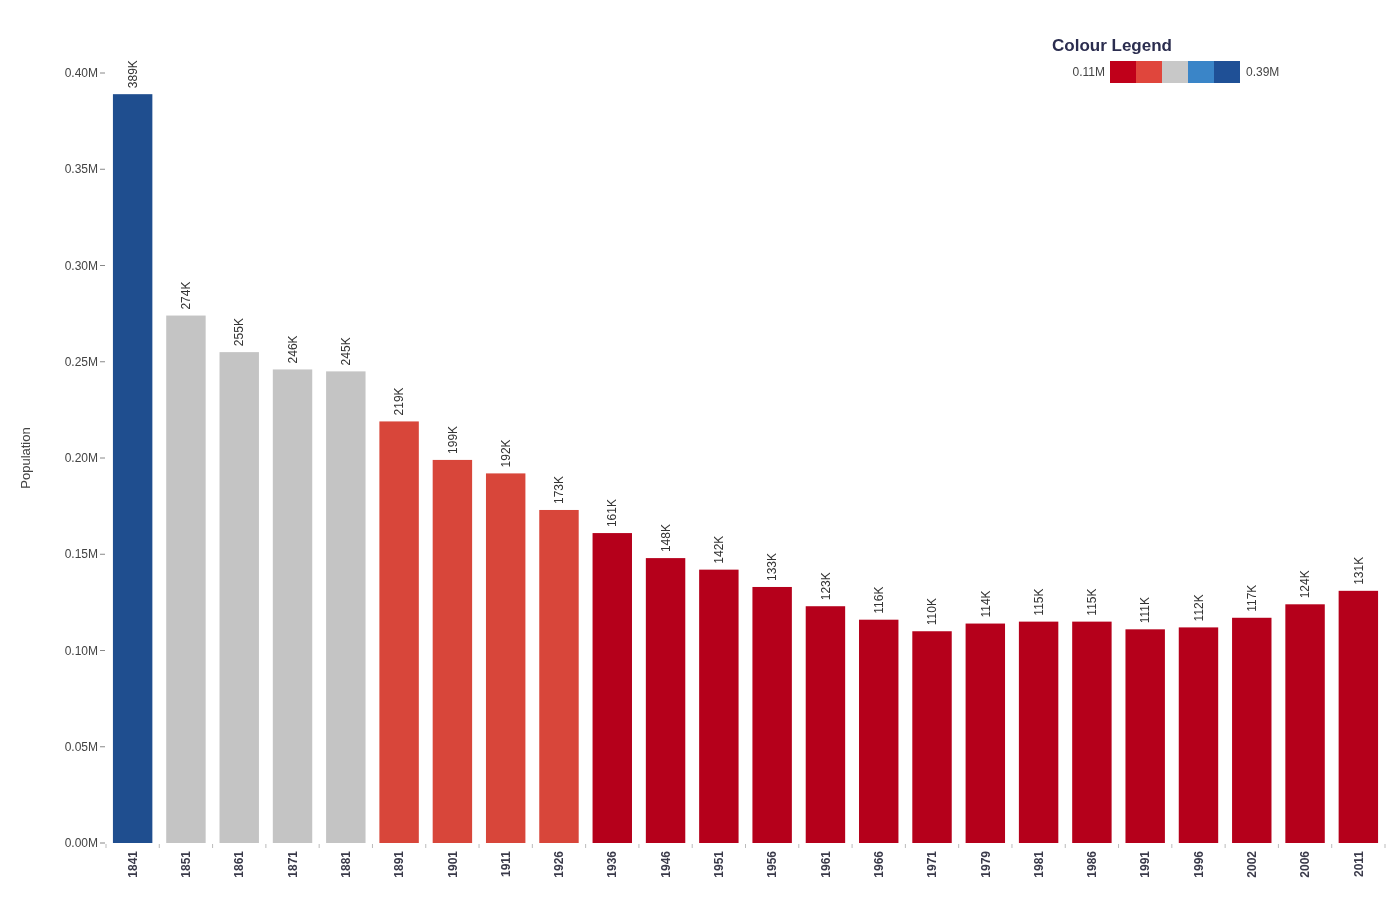 Image resolution: width=1391 pixels, height=897 pixels. What do you see at coordinates (346, 351) in the screenshot?
I see `data-label: 245K` at bounding box center [346, 351].